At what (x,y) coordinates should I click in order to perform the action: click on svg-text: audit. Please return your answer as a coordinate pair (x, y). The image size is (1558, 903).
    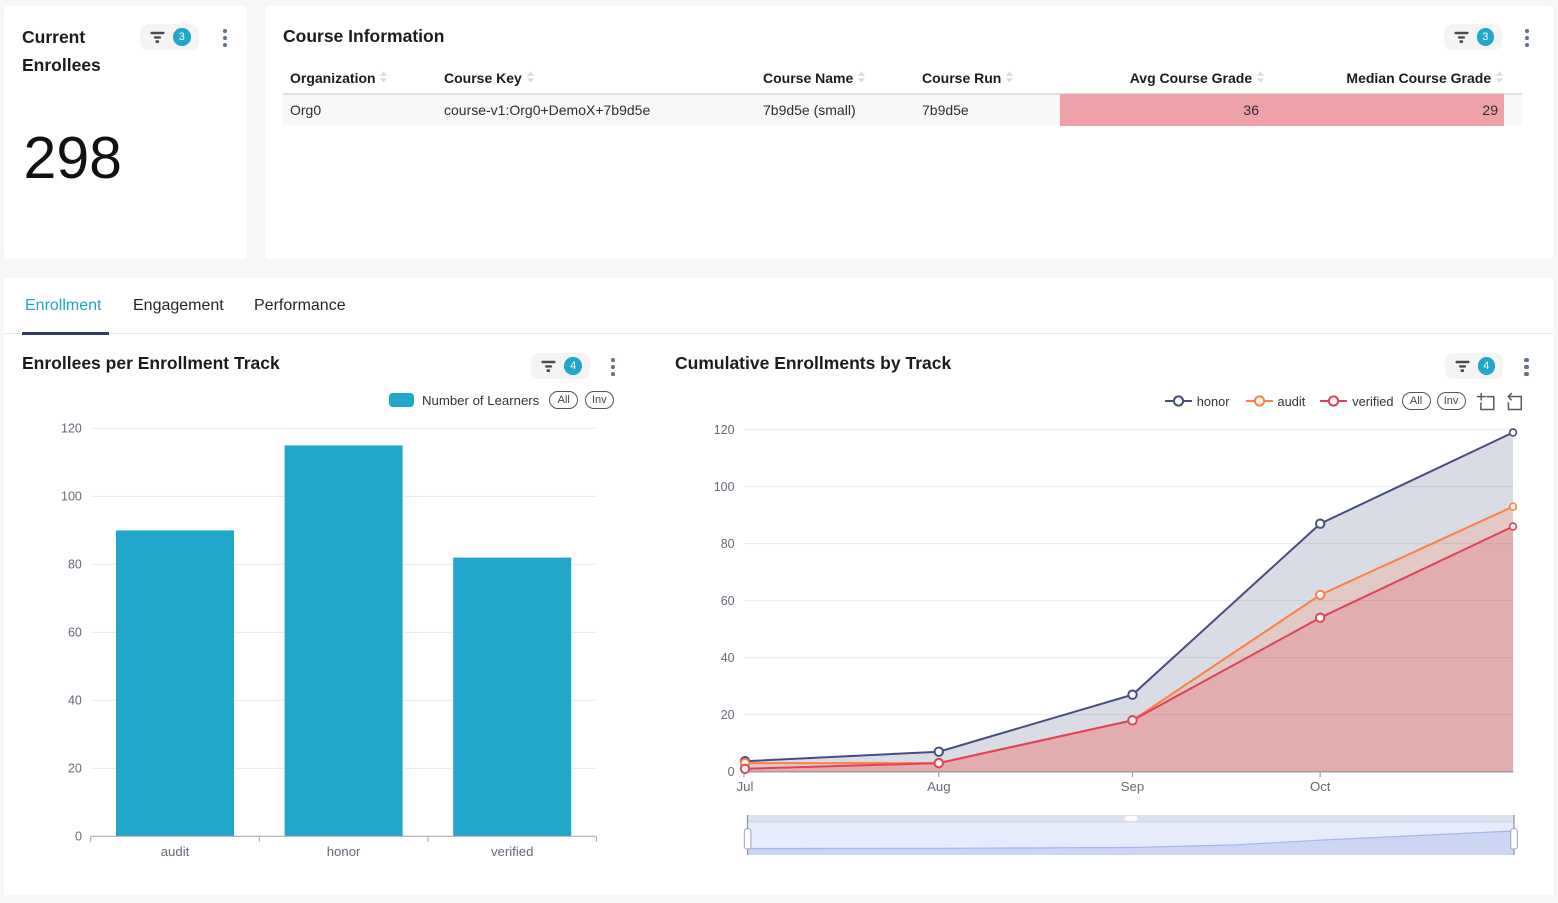
    Looking at the image, I should click on (175, 851).